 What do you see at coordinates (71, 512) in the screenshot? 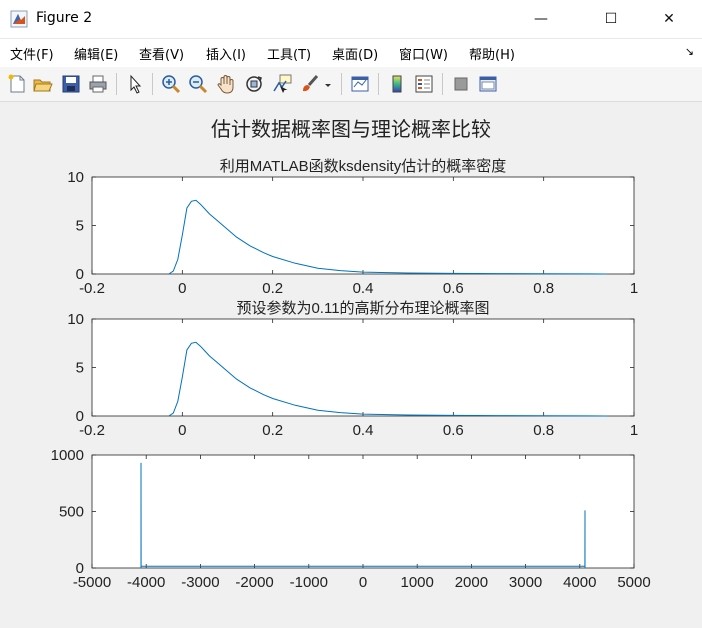
I see `y-tick-label: 500` at bounding box center [71, 512].